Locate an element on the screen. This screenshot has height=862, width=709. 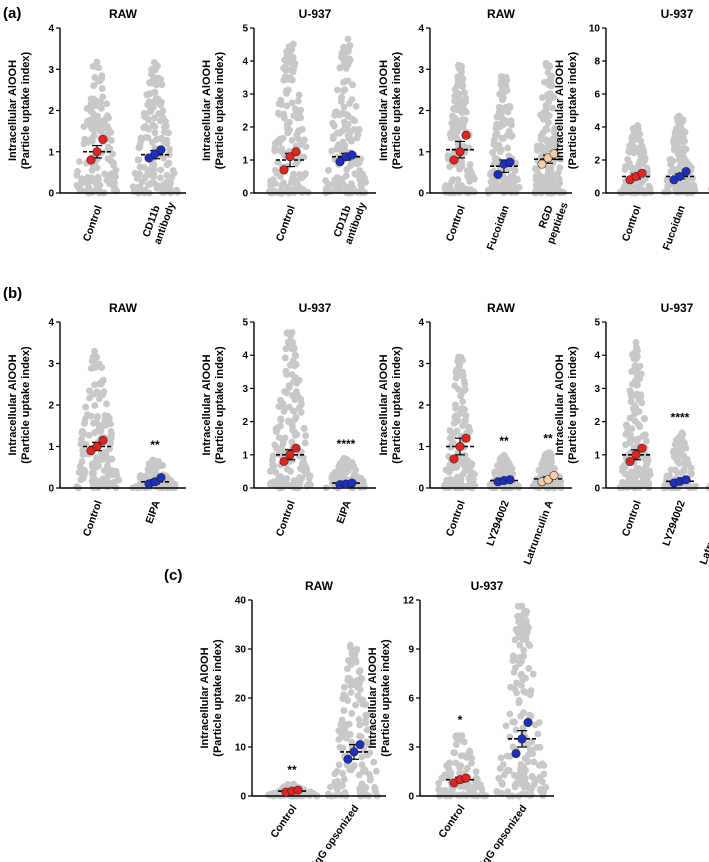
panel-label-a: (a) is located at coordinates (12, 13).